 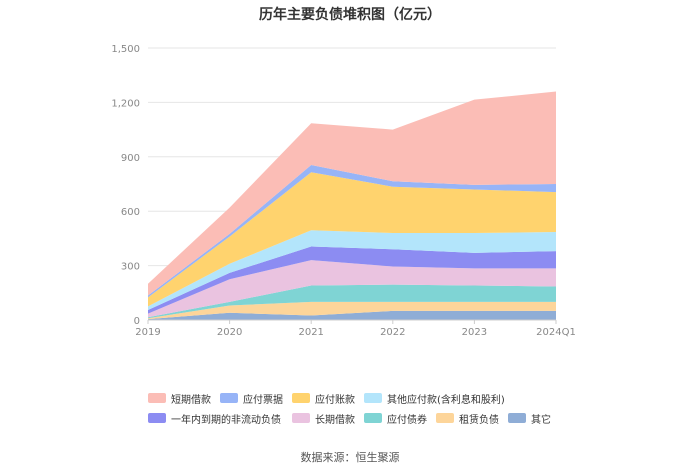 I want to click on x-tick-label: 2019, so click(x=147, y=332).